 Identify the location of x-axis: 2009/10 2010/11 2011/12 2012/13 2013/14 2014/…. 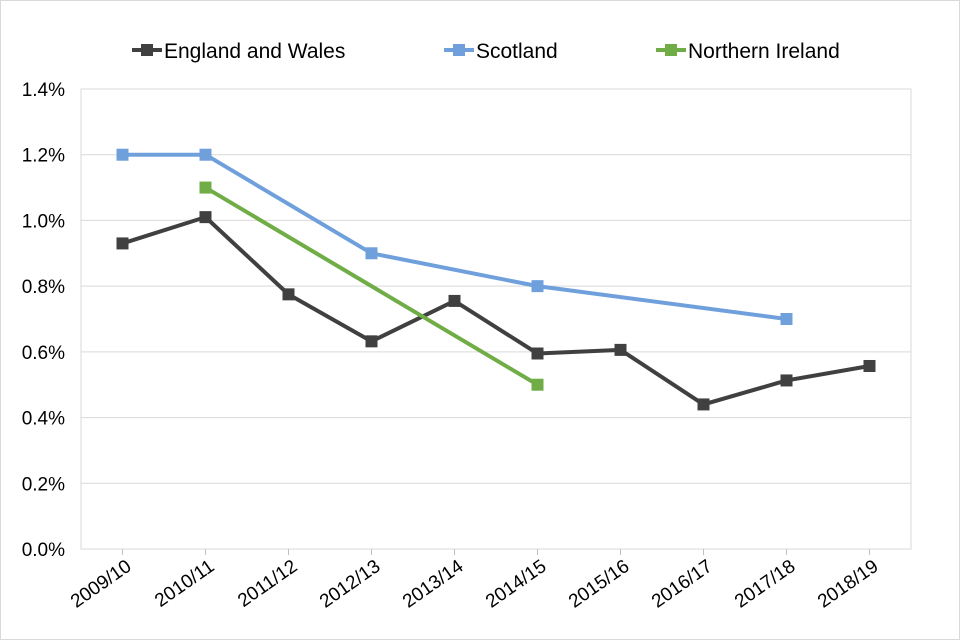
(474, 580).